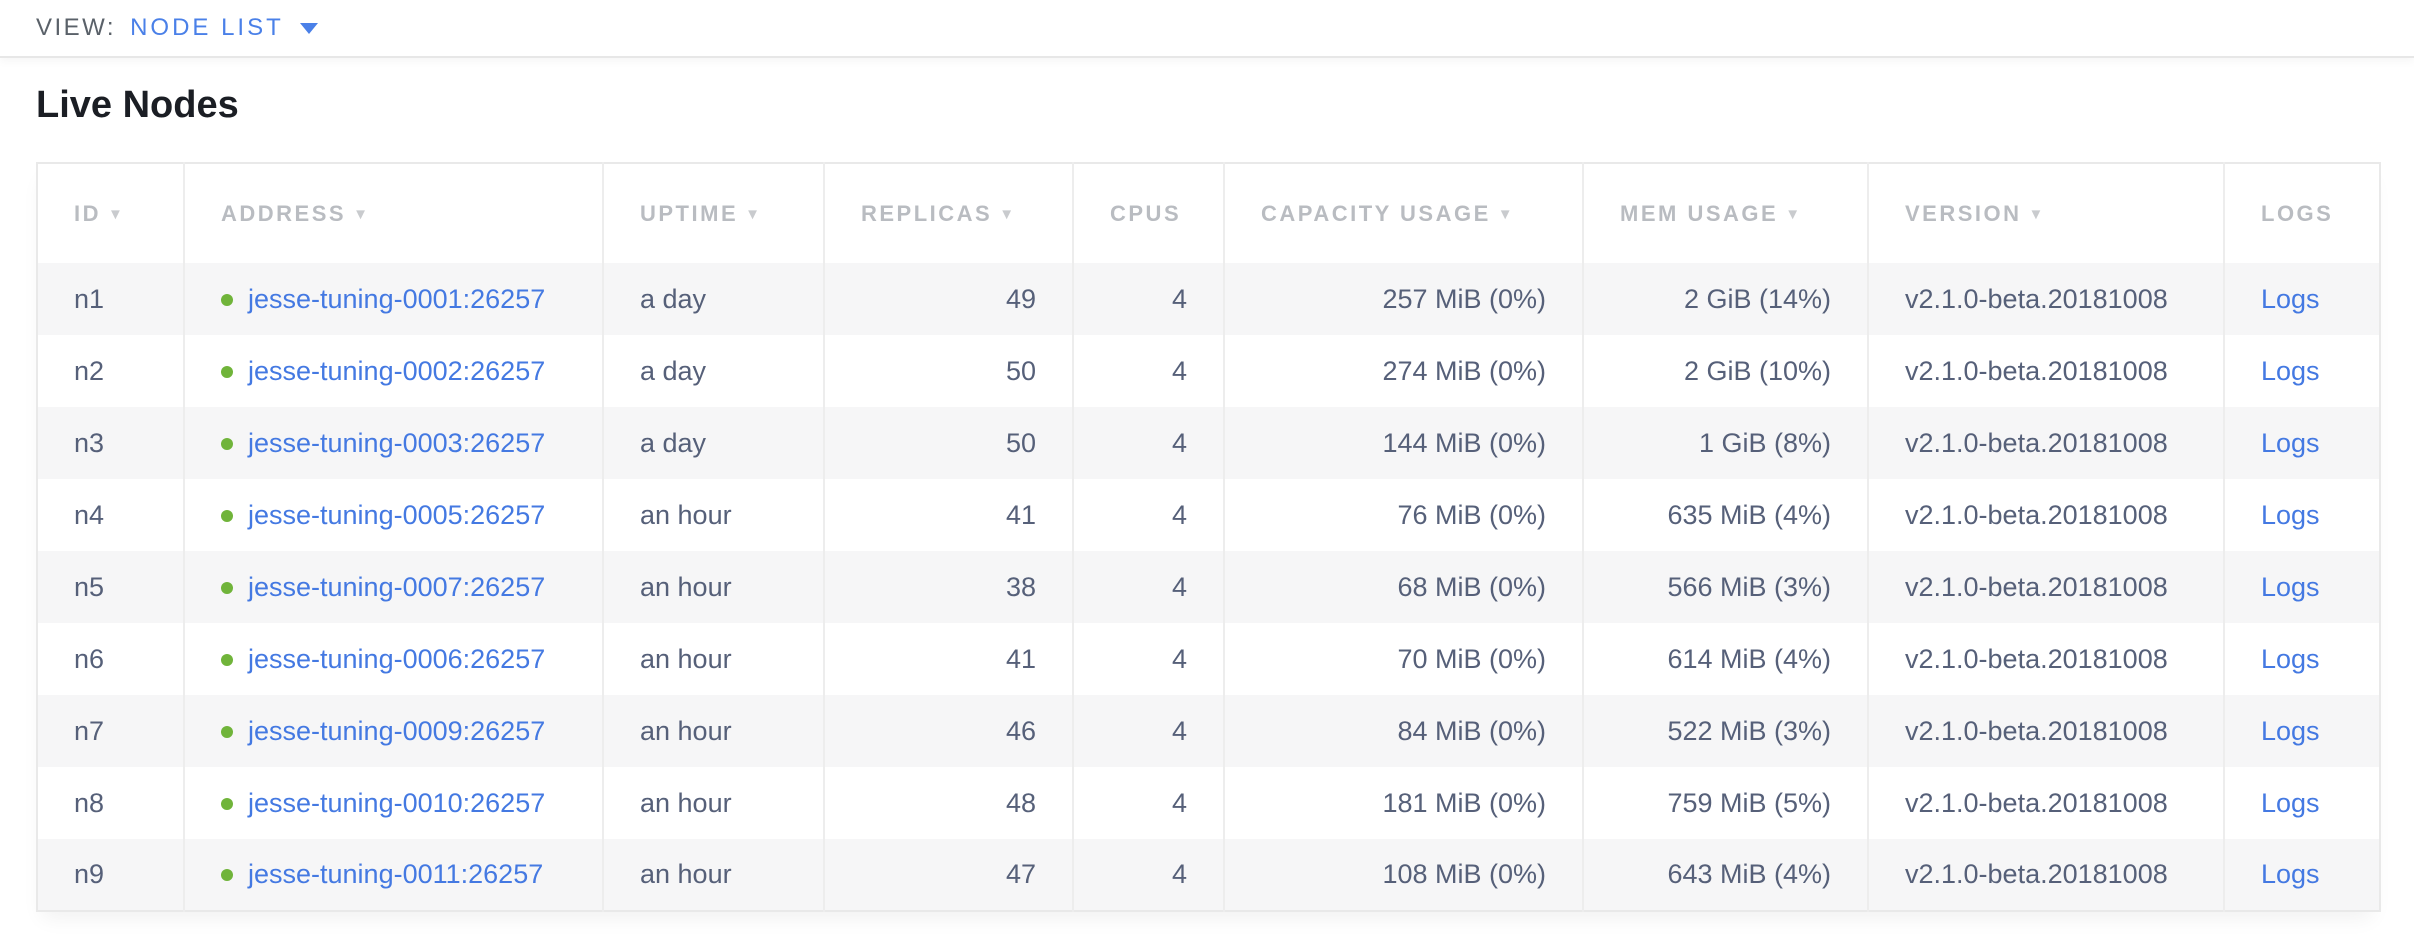 The height and width of the screenshot is (948, 2414). Describe the element at coordinates (1726, 875) in the screenshot. I see `node-mem-usage-cell: 643 MiB (4%)` at that location.